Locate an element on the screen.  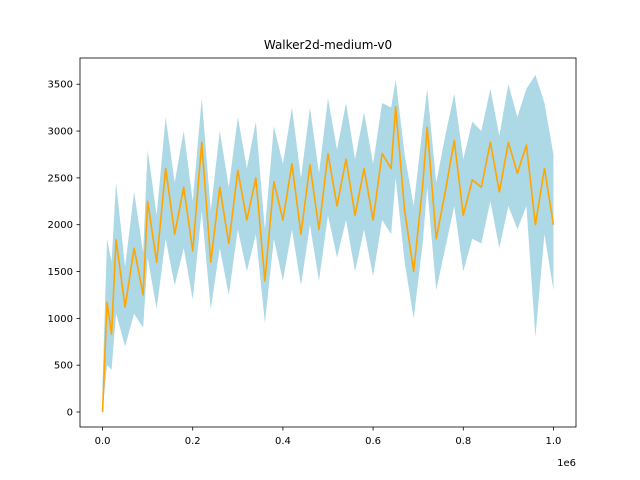
x-tick-label: 0.2 is located at coordinates (193, 441).